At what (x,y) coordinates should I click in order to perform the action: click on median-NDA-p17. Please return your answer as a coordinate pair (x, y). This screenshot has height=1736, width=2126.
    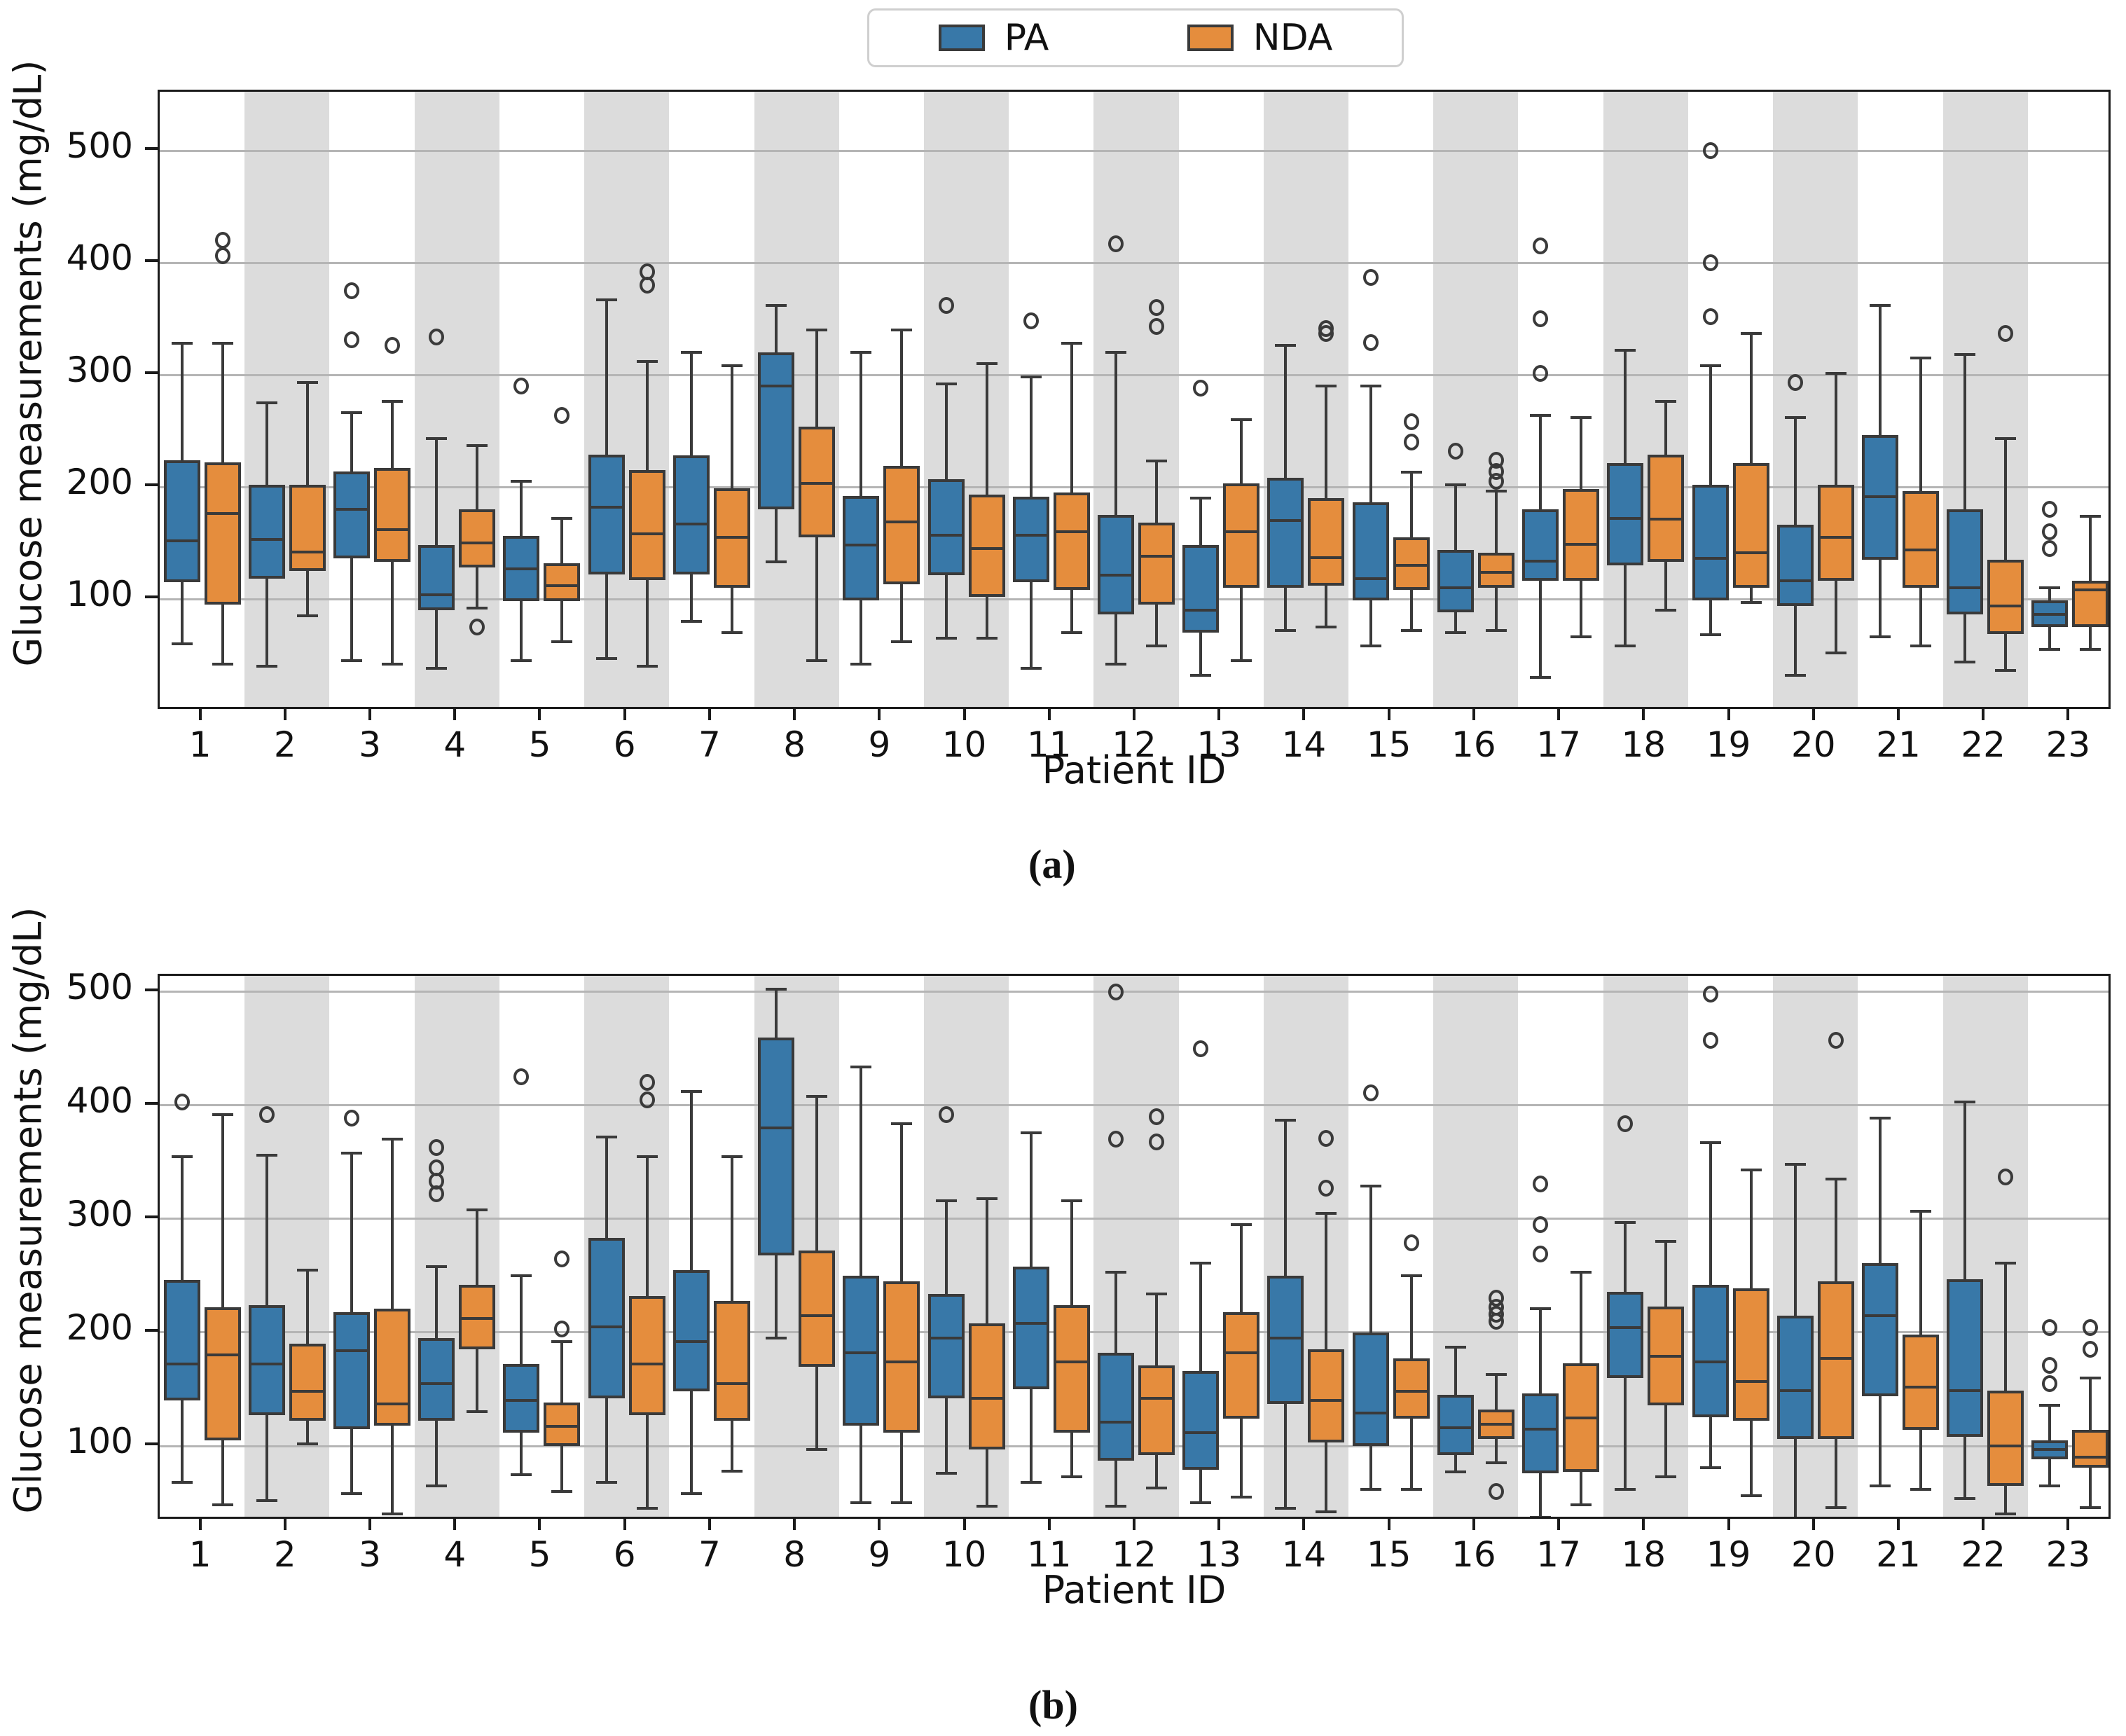
    Looking at the image, I should click on (1582, 544).